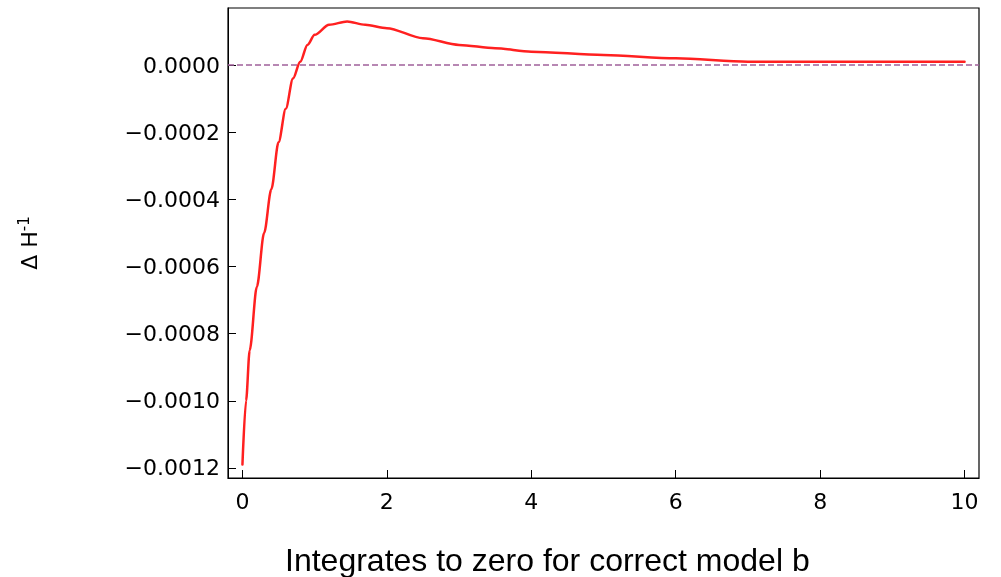 This screenshot has height=577, width=1001. I want to click on text: Integrates to zero for correct model b, so click(547, 559).